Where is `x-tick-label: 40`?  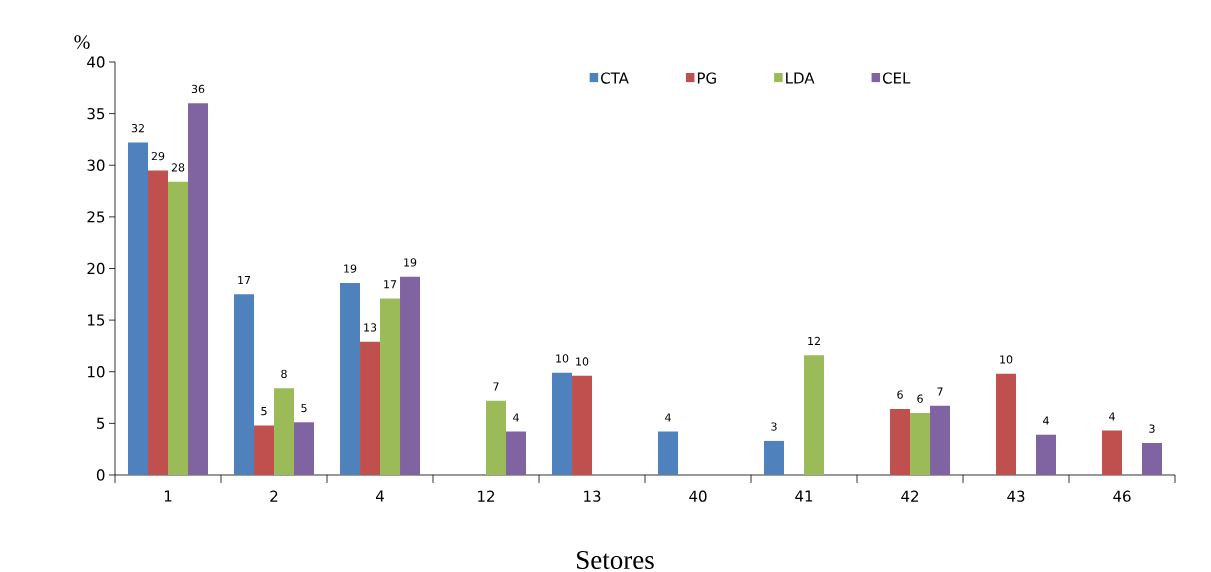 x-tick-label: 40 is located at coordinates (698, 496).